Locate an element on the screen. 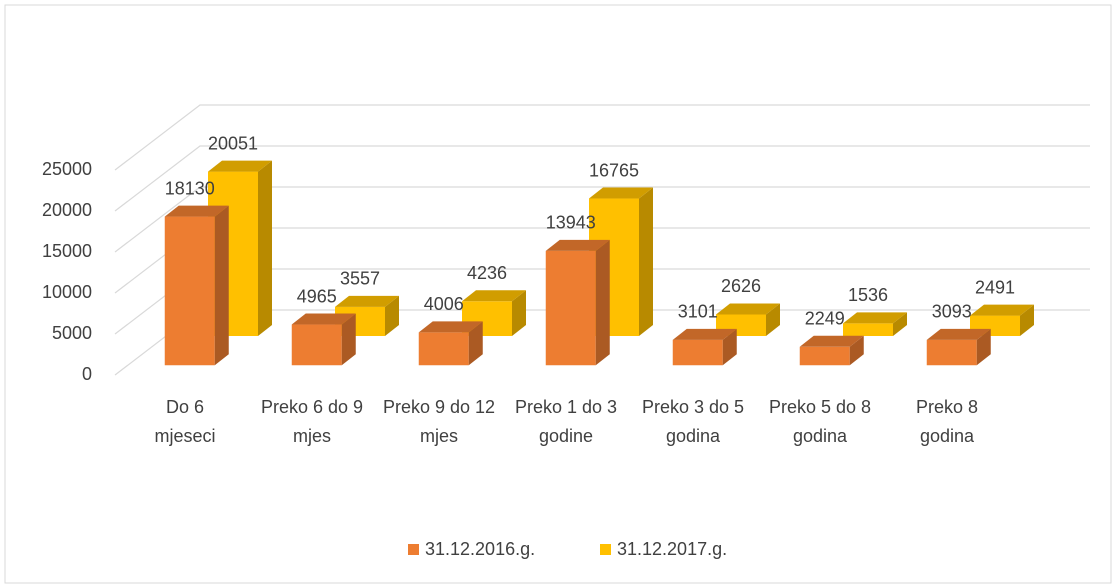 This screenshot has height=588, width=1118. data-label: 16765 is located at coordinates (614, 170).